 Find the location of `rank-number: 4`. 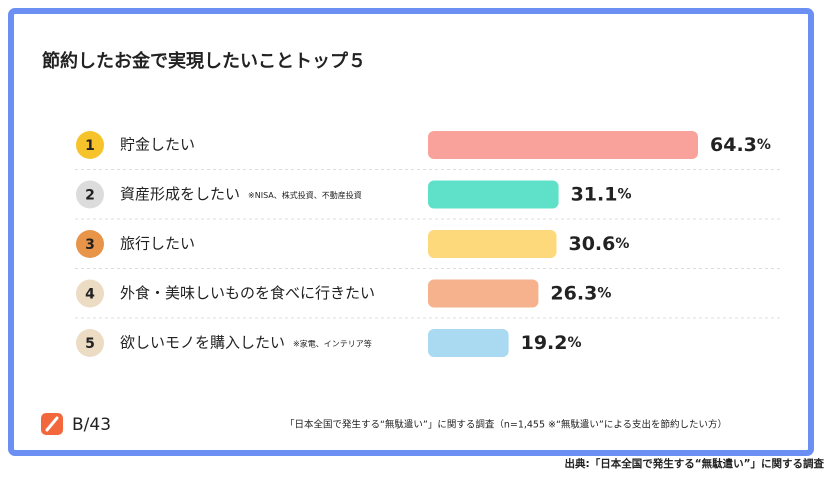

rank-number: 4 is located at coordinates (90, 295).